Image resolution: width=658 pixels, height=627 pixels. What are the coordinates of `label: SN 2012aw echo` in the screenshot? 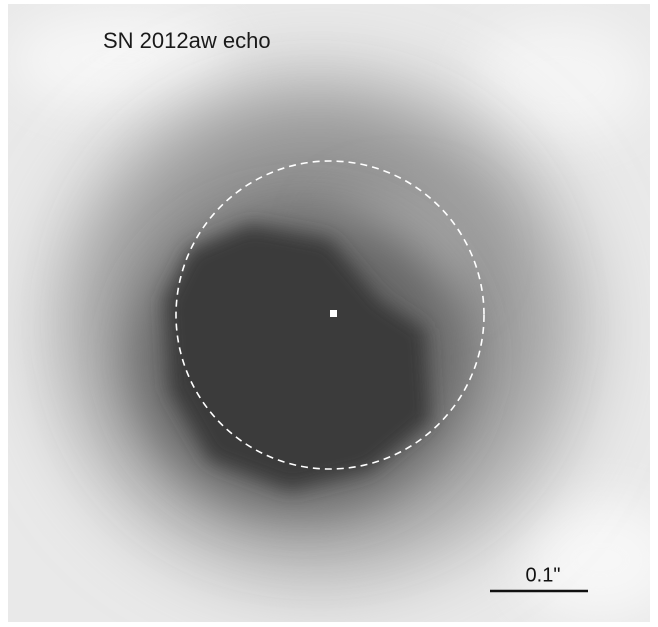 It's located at (187, 40).